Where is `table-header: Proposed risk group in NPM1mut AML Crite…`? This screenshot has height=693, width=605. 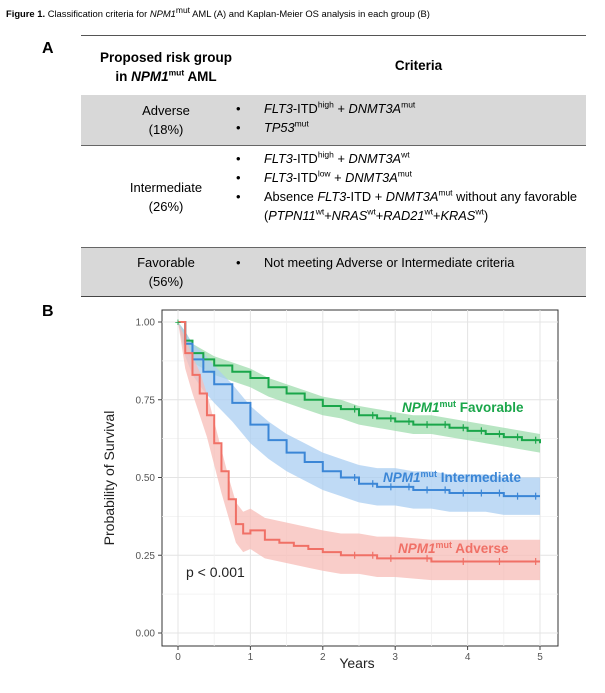 table-header: Proposed risk group in NPM1mut AML Crite… is located at coordinates (333, 65).